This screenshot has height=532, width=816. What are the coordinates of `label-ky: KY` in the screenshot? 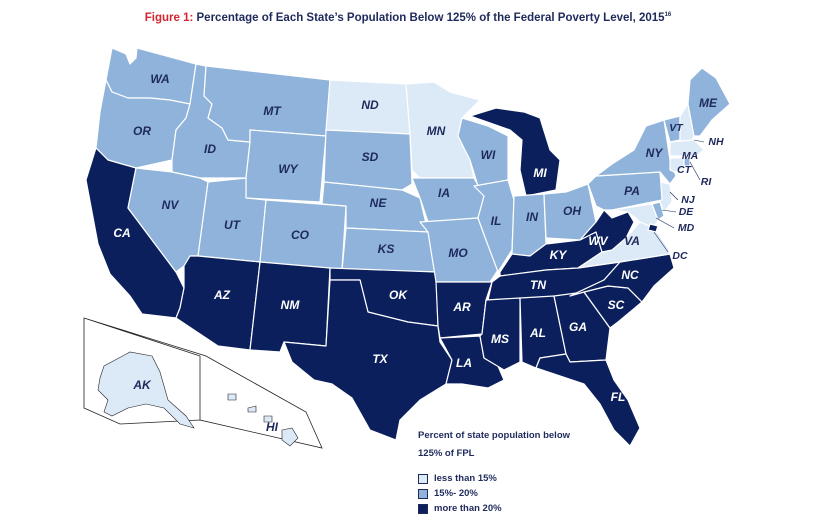 It's located at (559, 255).